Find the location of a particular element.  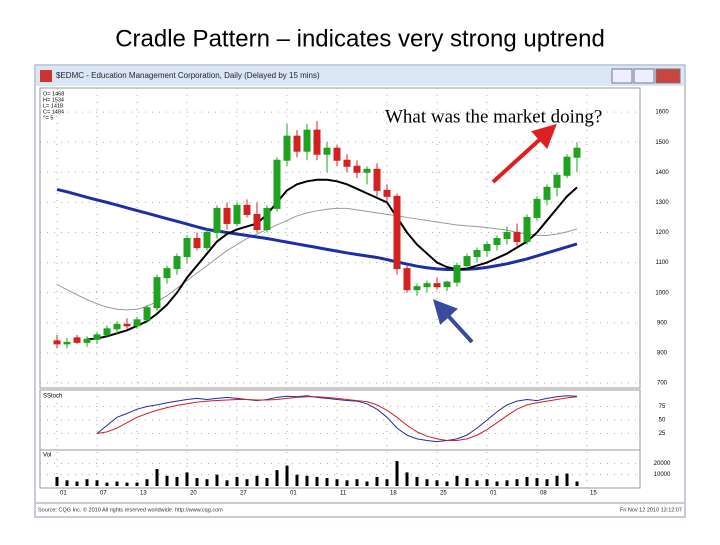

y-tick-label: 25 is located at coordinates (662, 434).